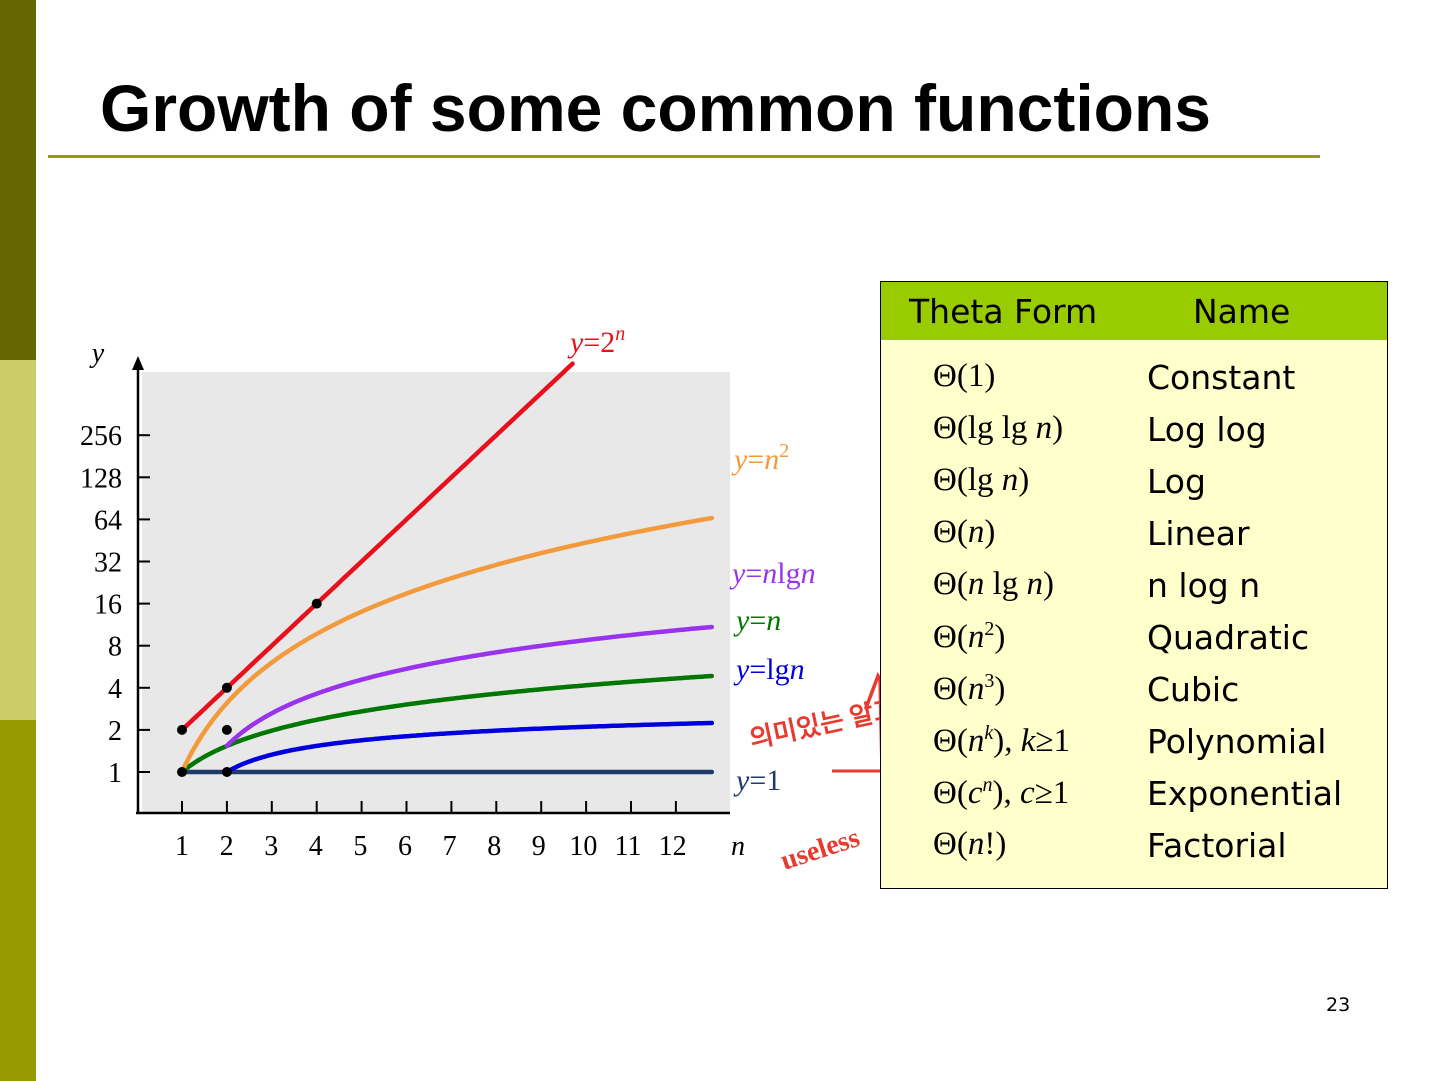 This screenshot has height=1081, width=1440. I want to click on annotation-meaningful: 의미있는 알고리즘, so click(813, 719).